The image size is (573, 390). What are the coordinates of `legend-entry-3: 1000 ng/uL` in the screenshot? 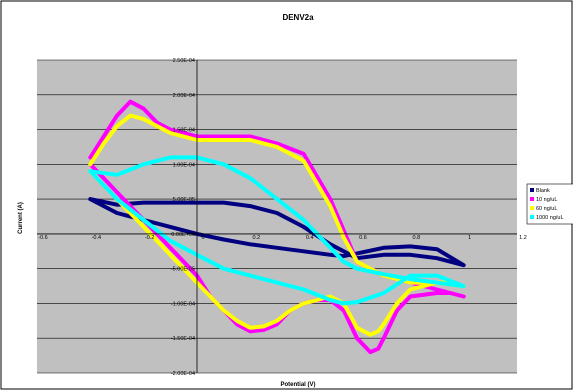 It's located at (550, 218).